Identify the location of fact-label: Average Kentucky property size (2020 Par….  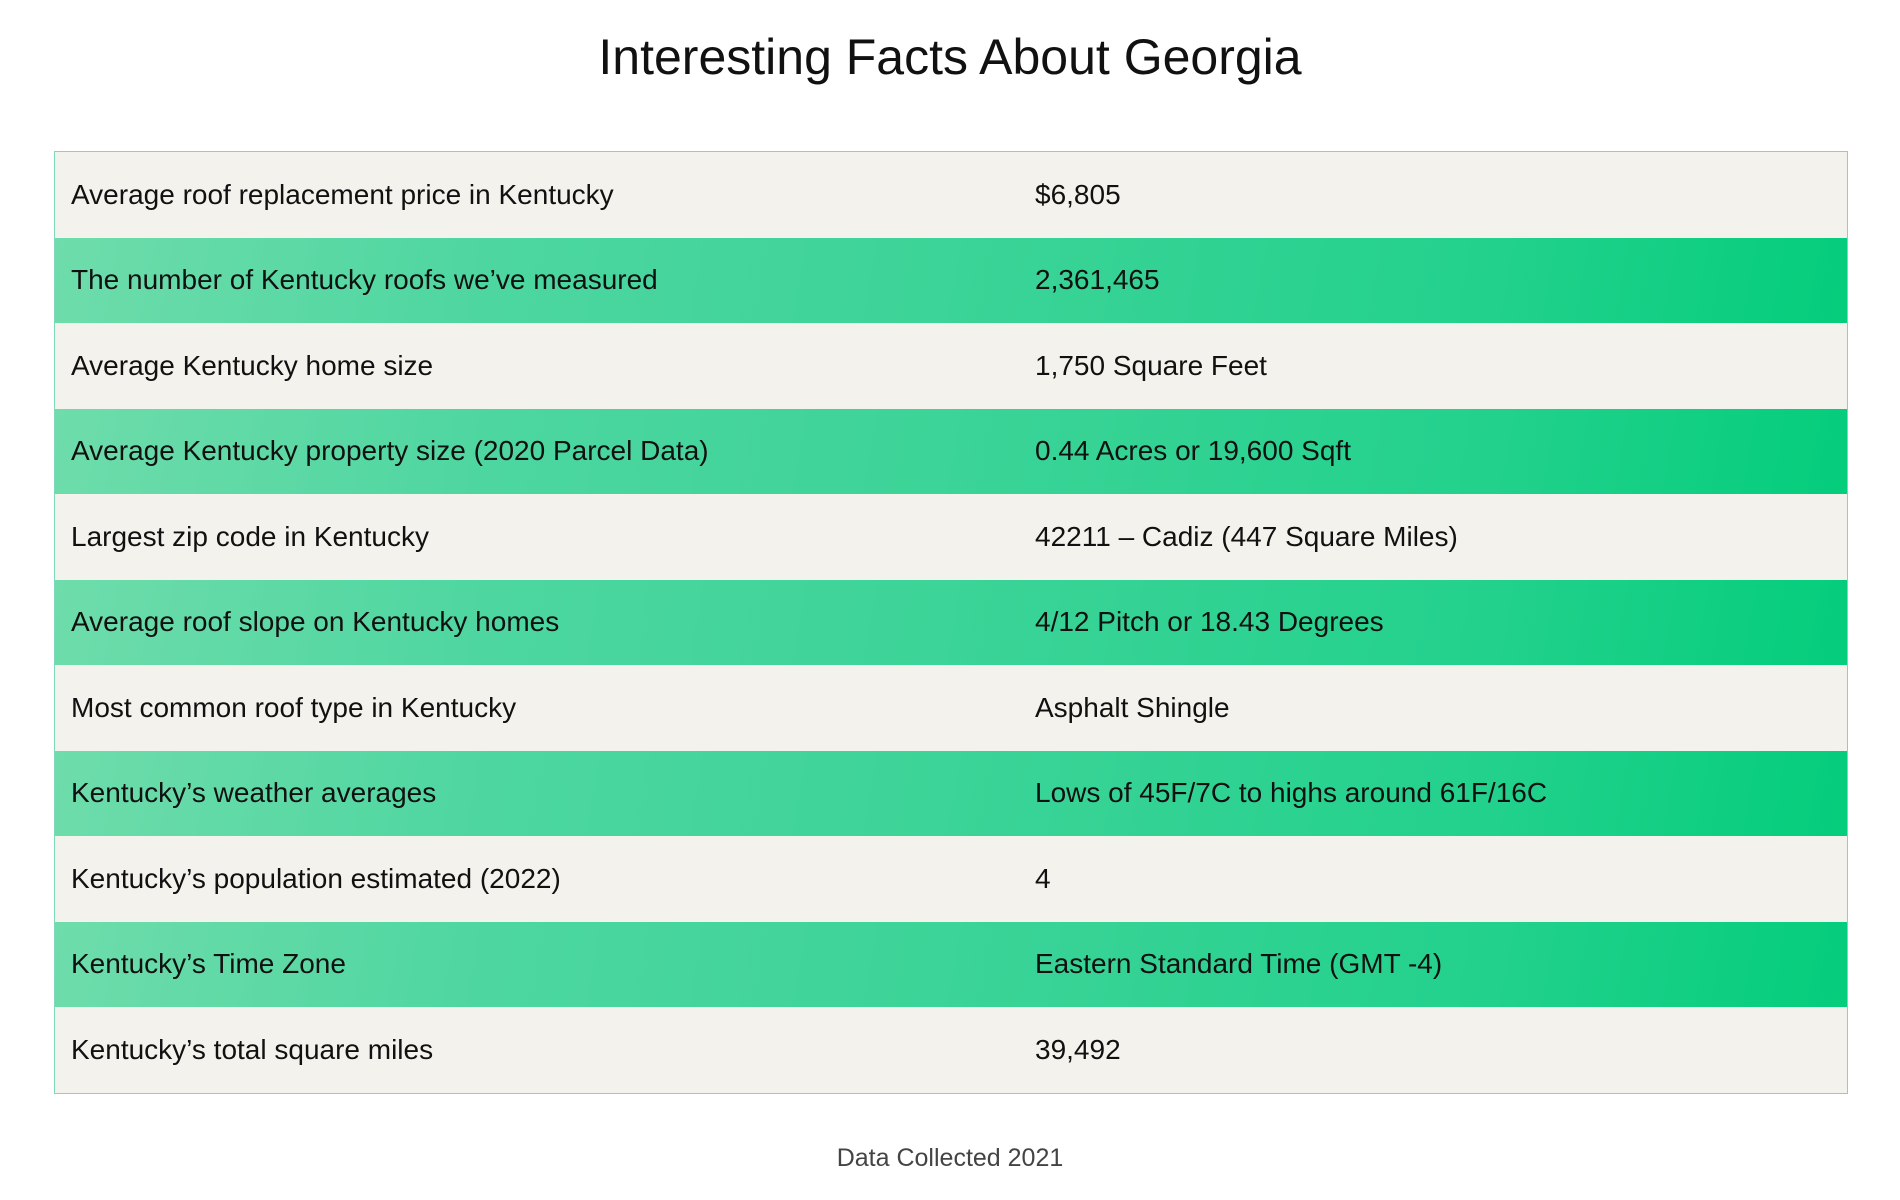
(390, 451).